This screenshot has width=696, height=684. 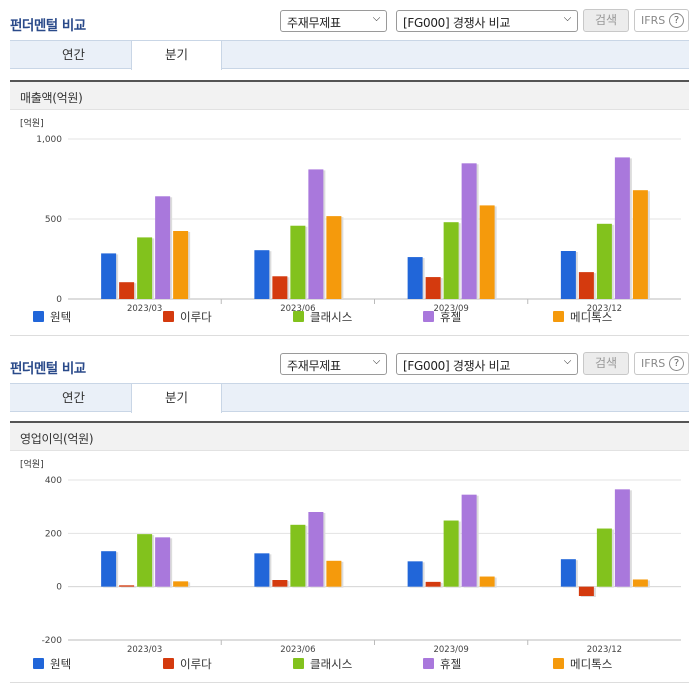 I want to click on y-tick-label: 500, so click(x=53, y=220).